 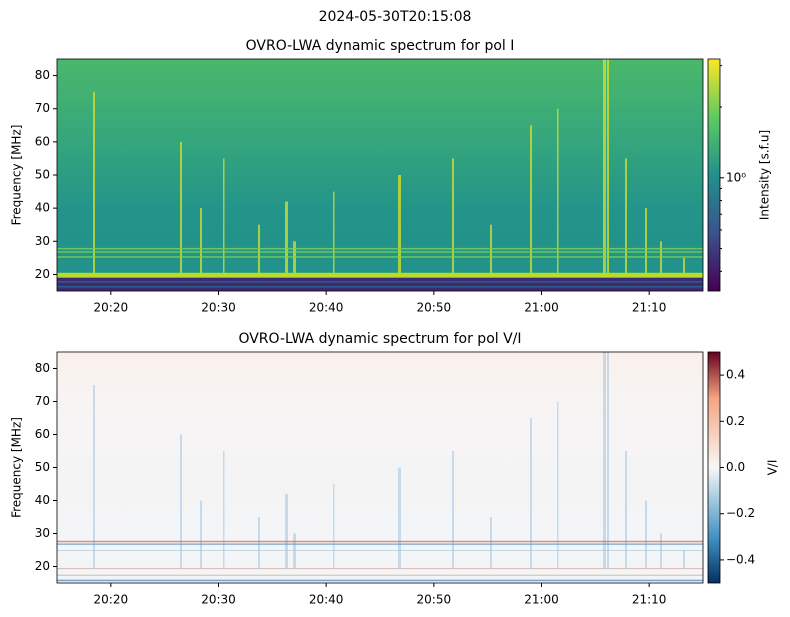 I want to click on colorbar-tick-label: −0.4, so click(x=740, y=559).